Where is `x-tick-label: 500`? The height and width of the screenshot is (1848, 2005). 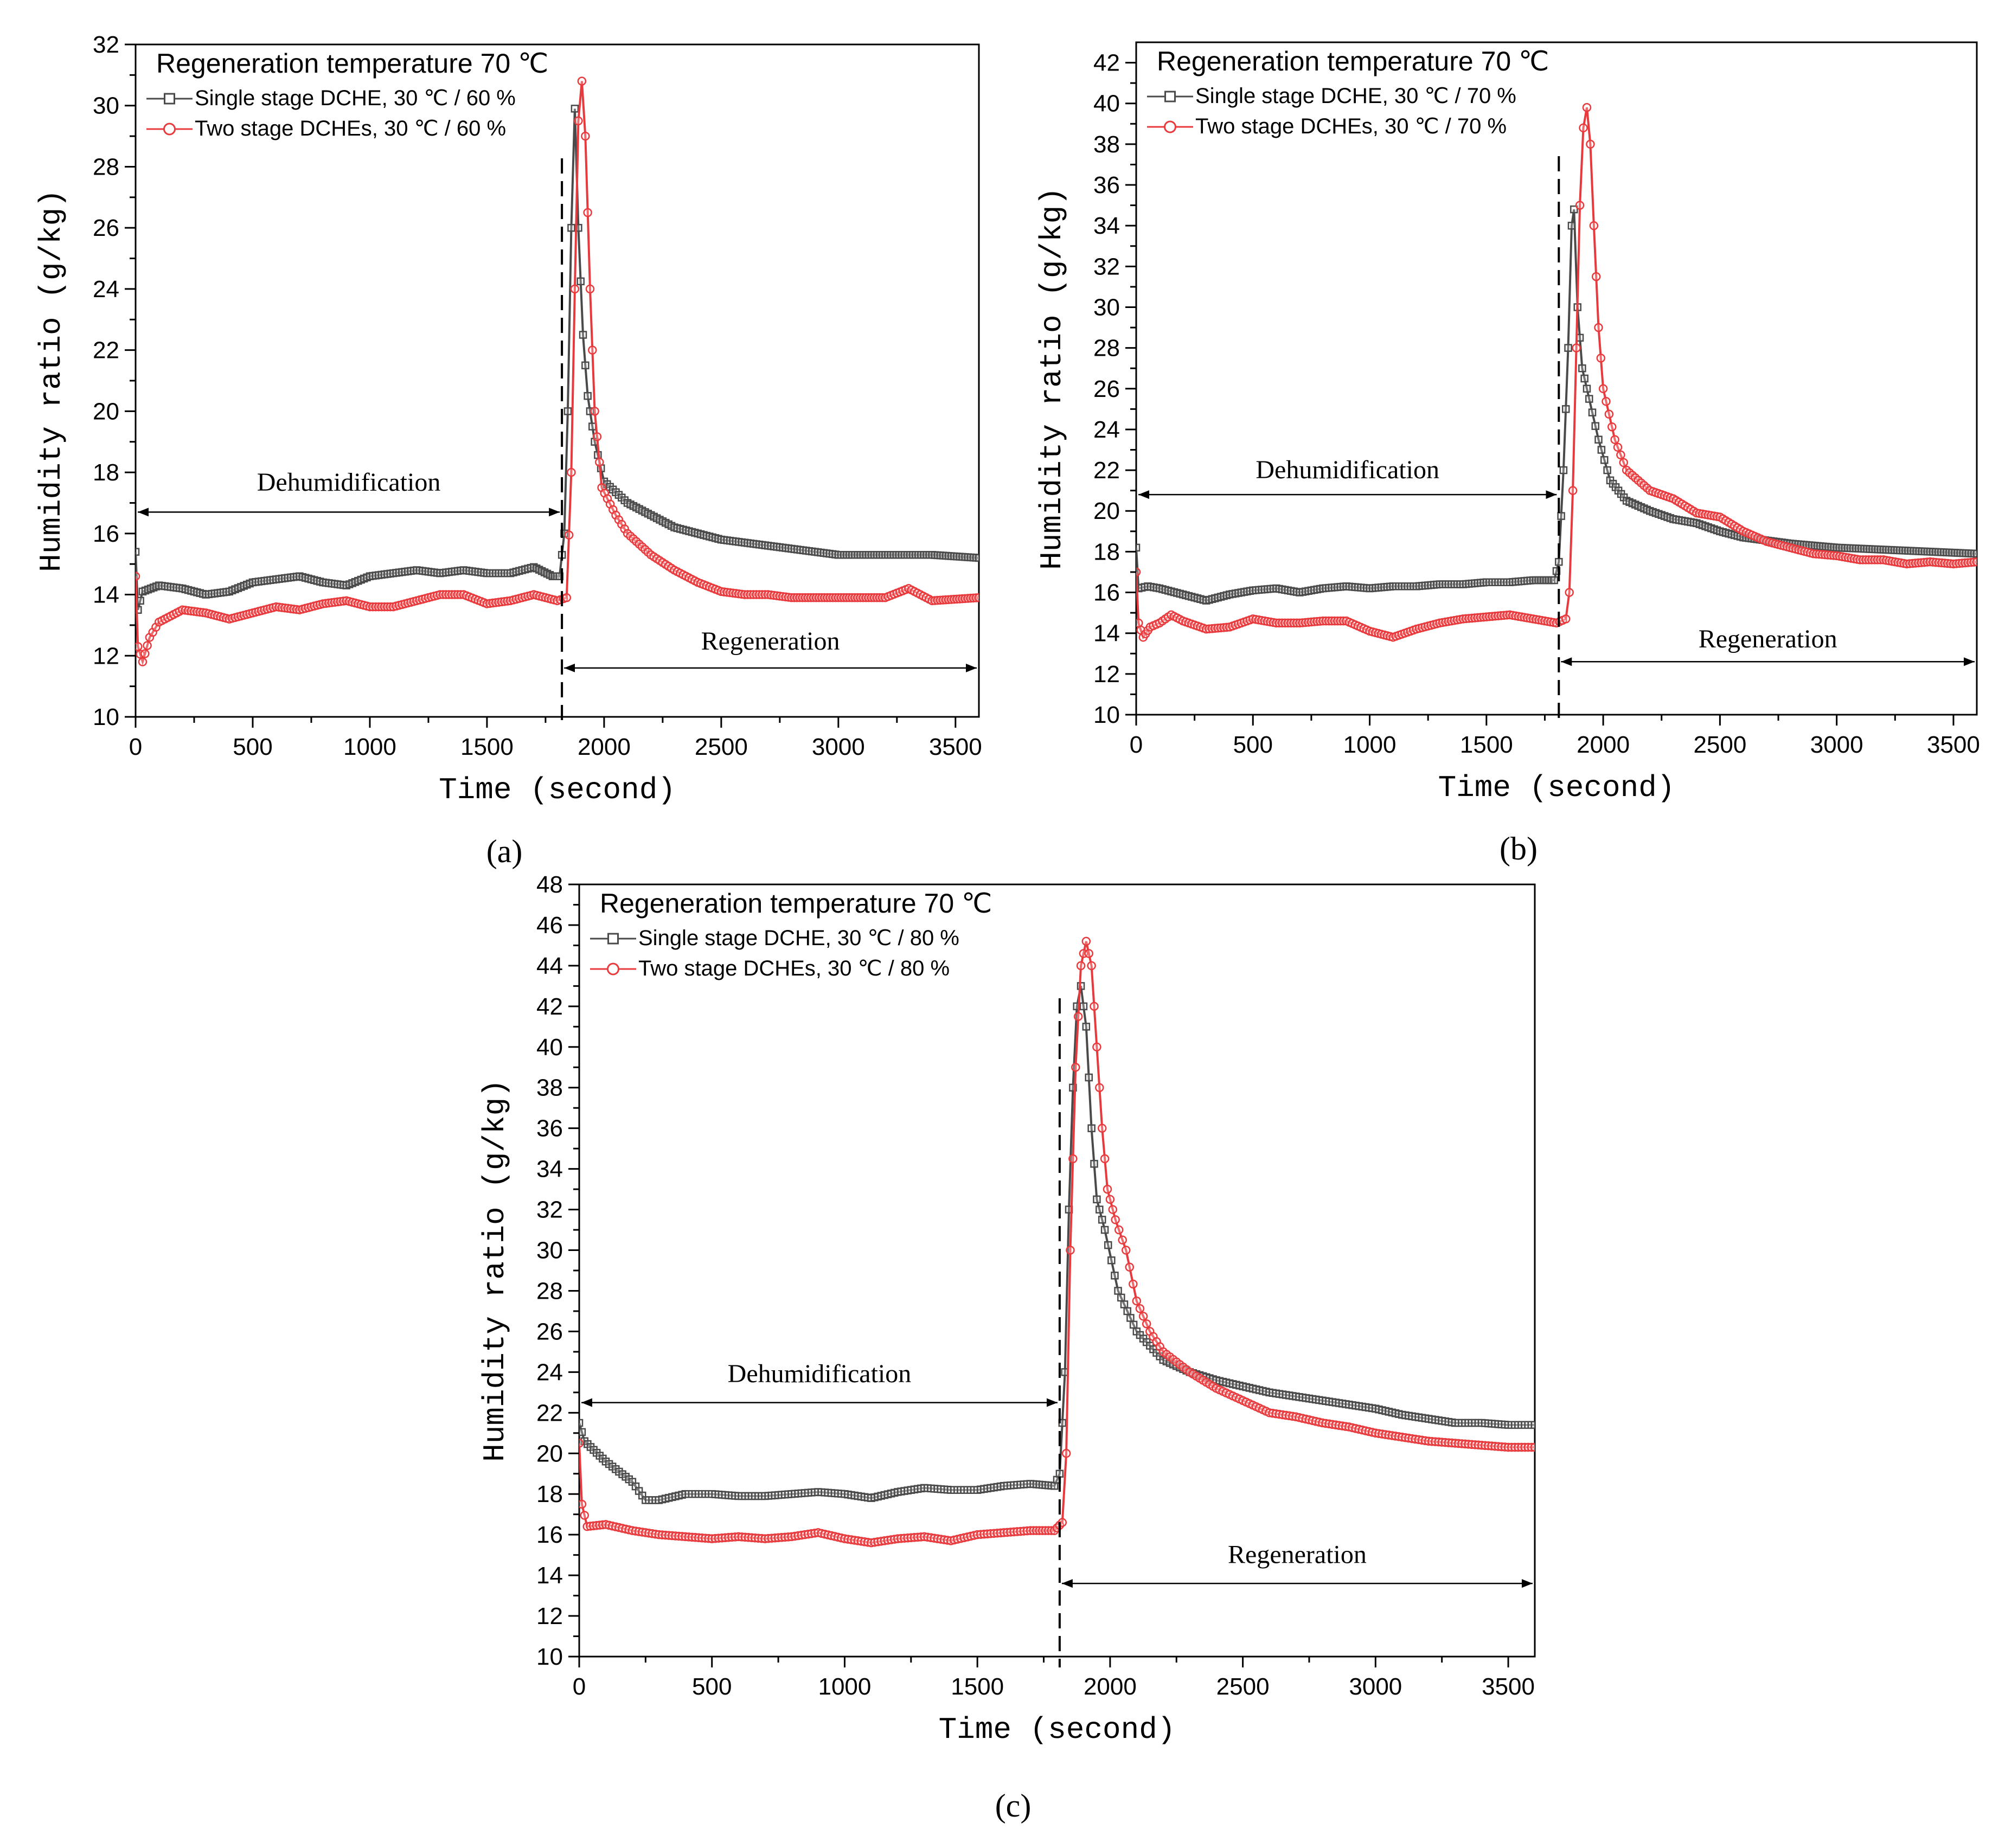
x-tick-label: 500 is located at coordinates (1253, 745).